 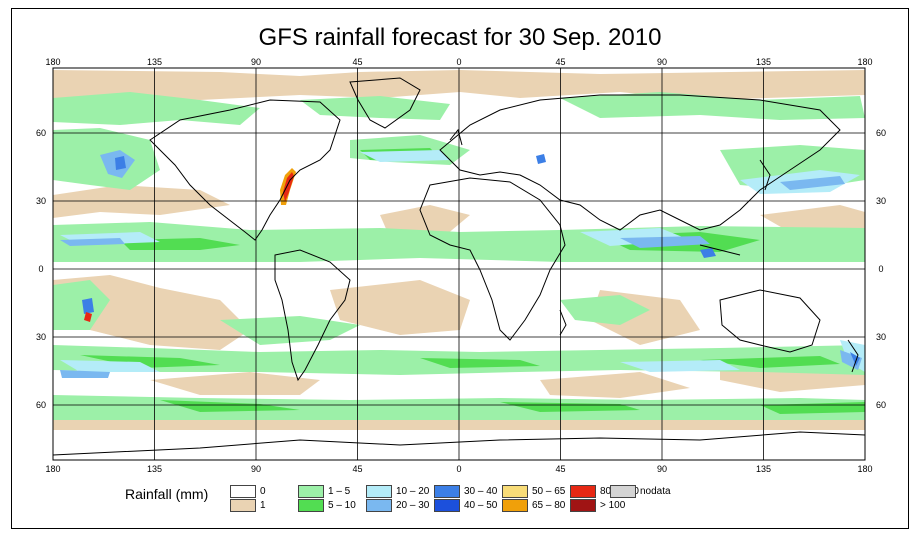 I want to click on legend-label: 40 – 50, so click(x=481, y=505).